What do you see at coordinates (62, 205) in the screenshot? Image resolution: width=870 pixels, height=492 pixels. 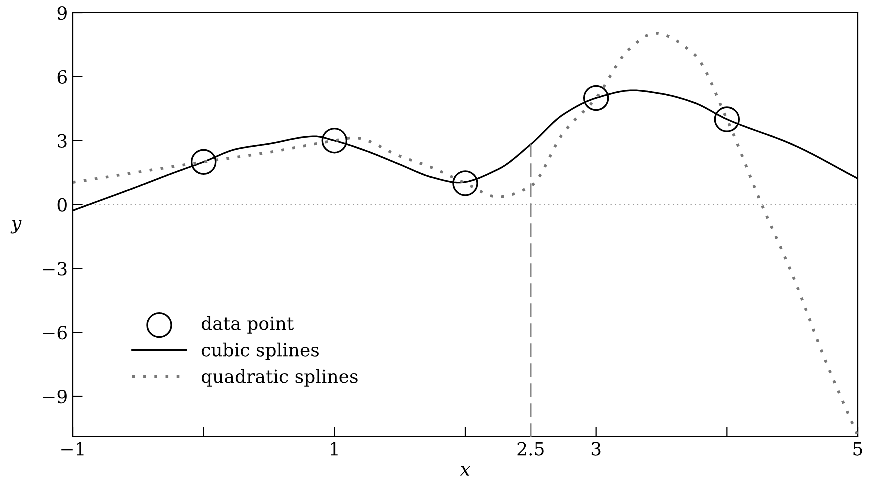 I see `y-tick-label: 0` at bounding box center [62, 205].